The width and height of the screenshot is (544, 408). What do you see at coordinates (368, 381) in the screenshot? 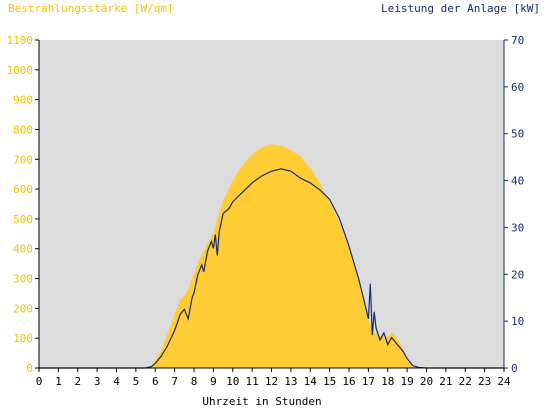
I see `x-tick-label: 17` at bounding box center [368, 381].